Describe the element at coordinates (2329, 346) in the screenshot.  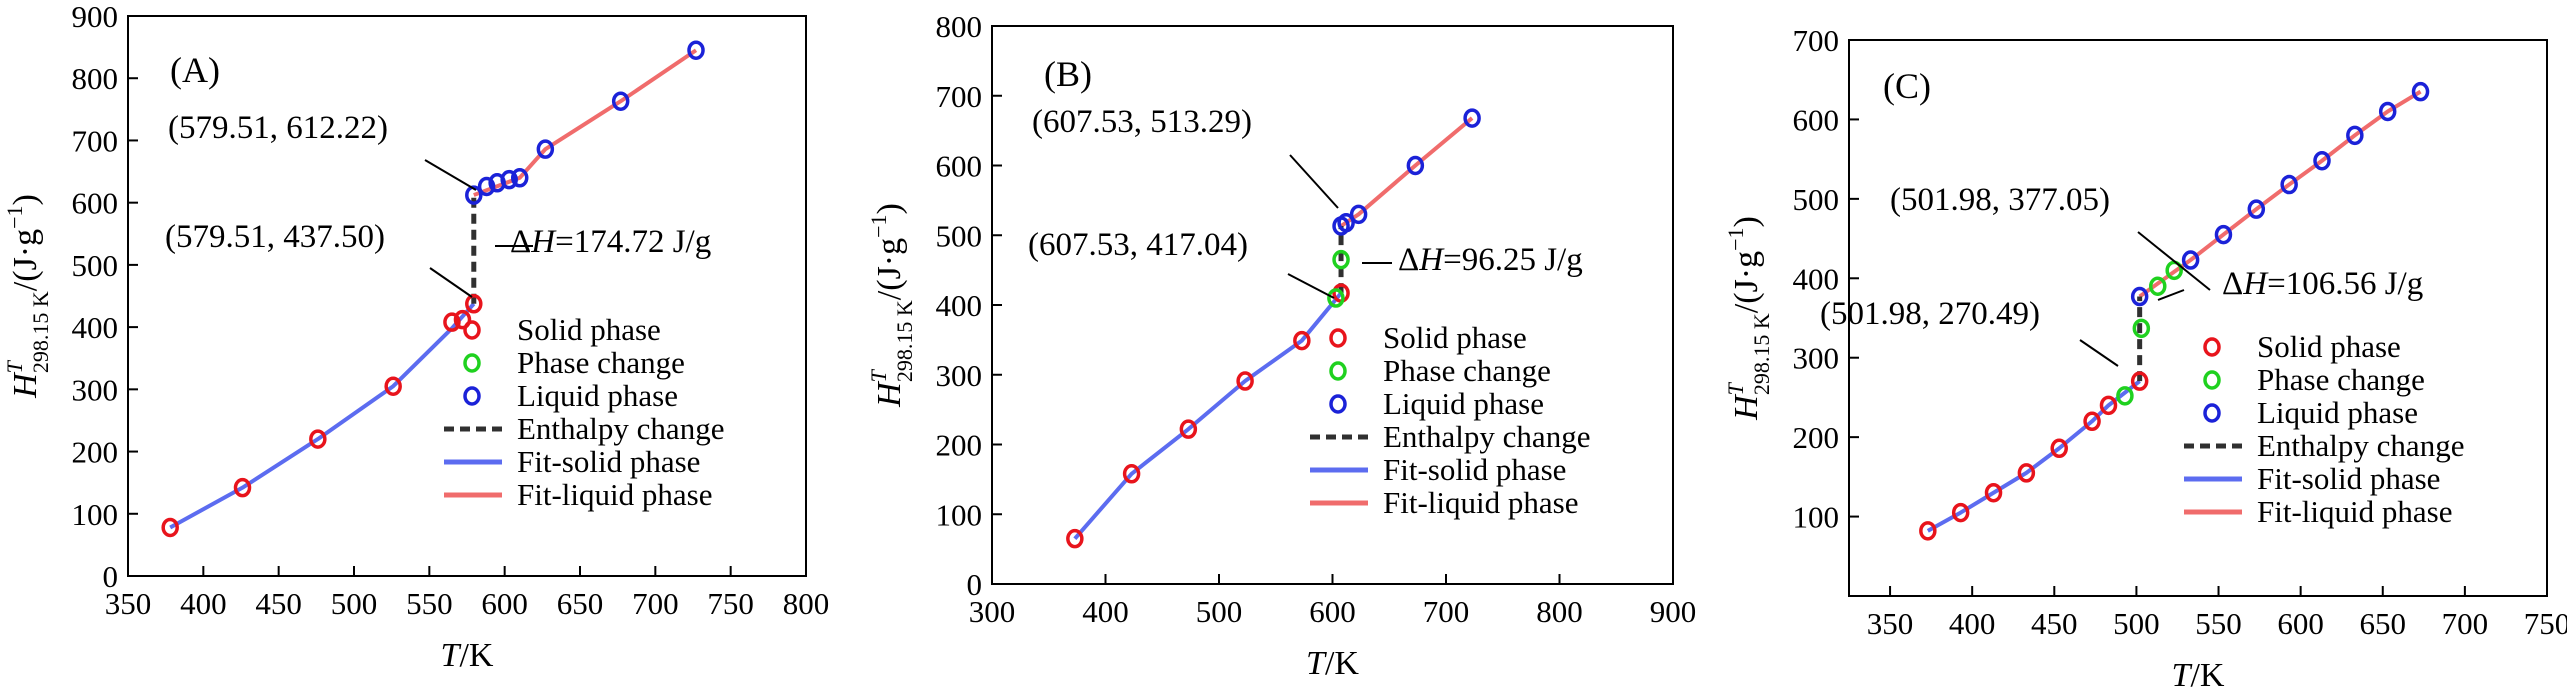
I see `legend-label: Solid phase` at that location.